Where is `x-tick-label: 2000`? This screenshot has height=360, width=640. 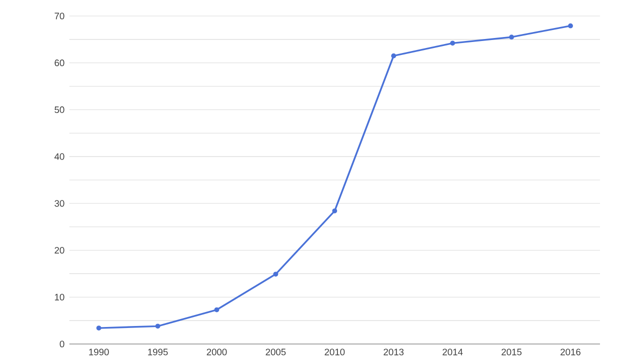 x-tick-label: 2000 is located at coordinates (216, 352).